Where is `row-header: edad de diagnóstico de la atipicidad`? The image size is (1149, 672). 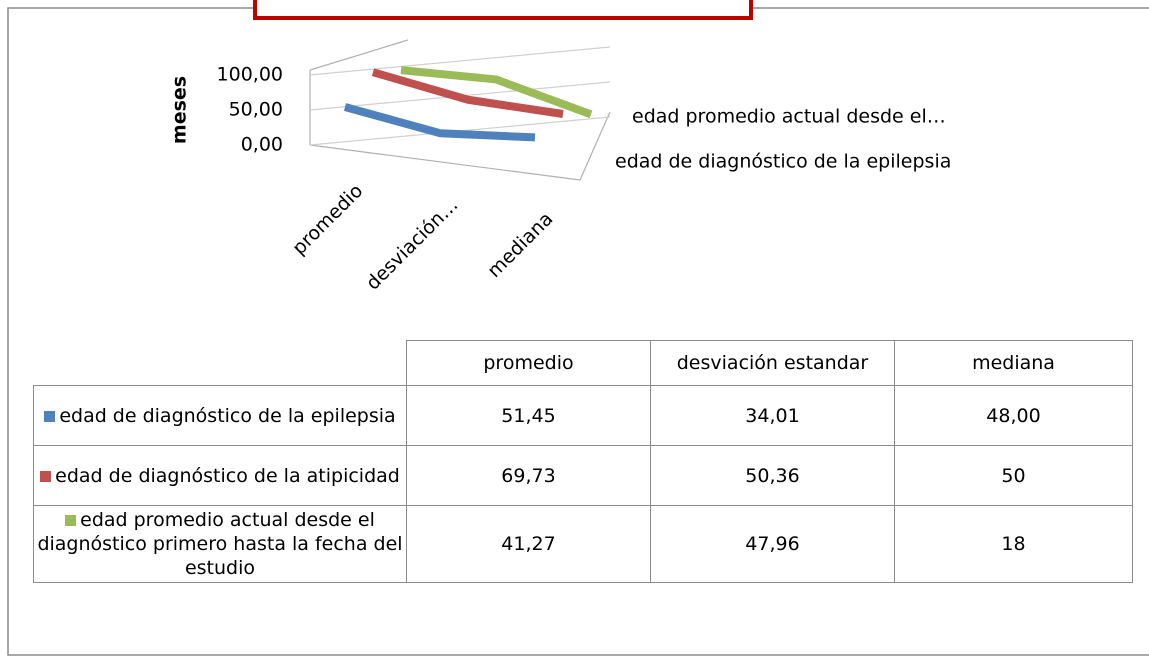
row-header: edad de diagnóstico de la atipicidad is located at coordinates (220, 475).